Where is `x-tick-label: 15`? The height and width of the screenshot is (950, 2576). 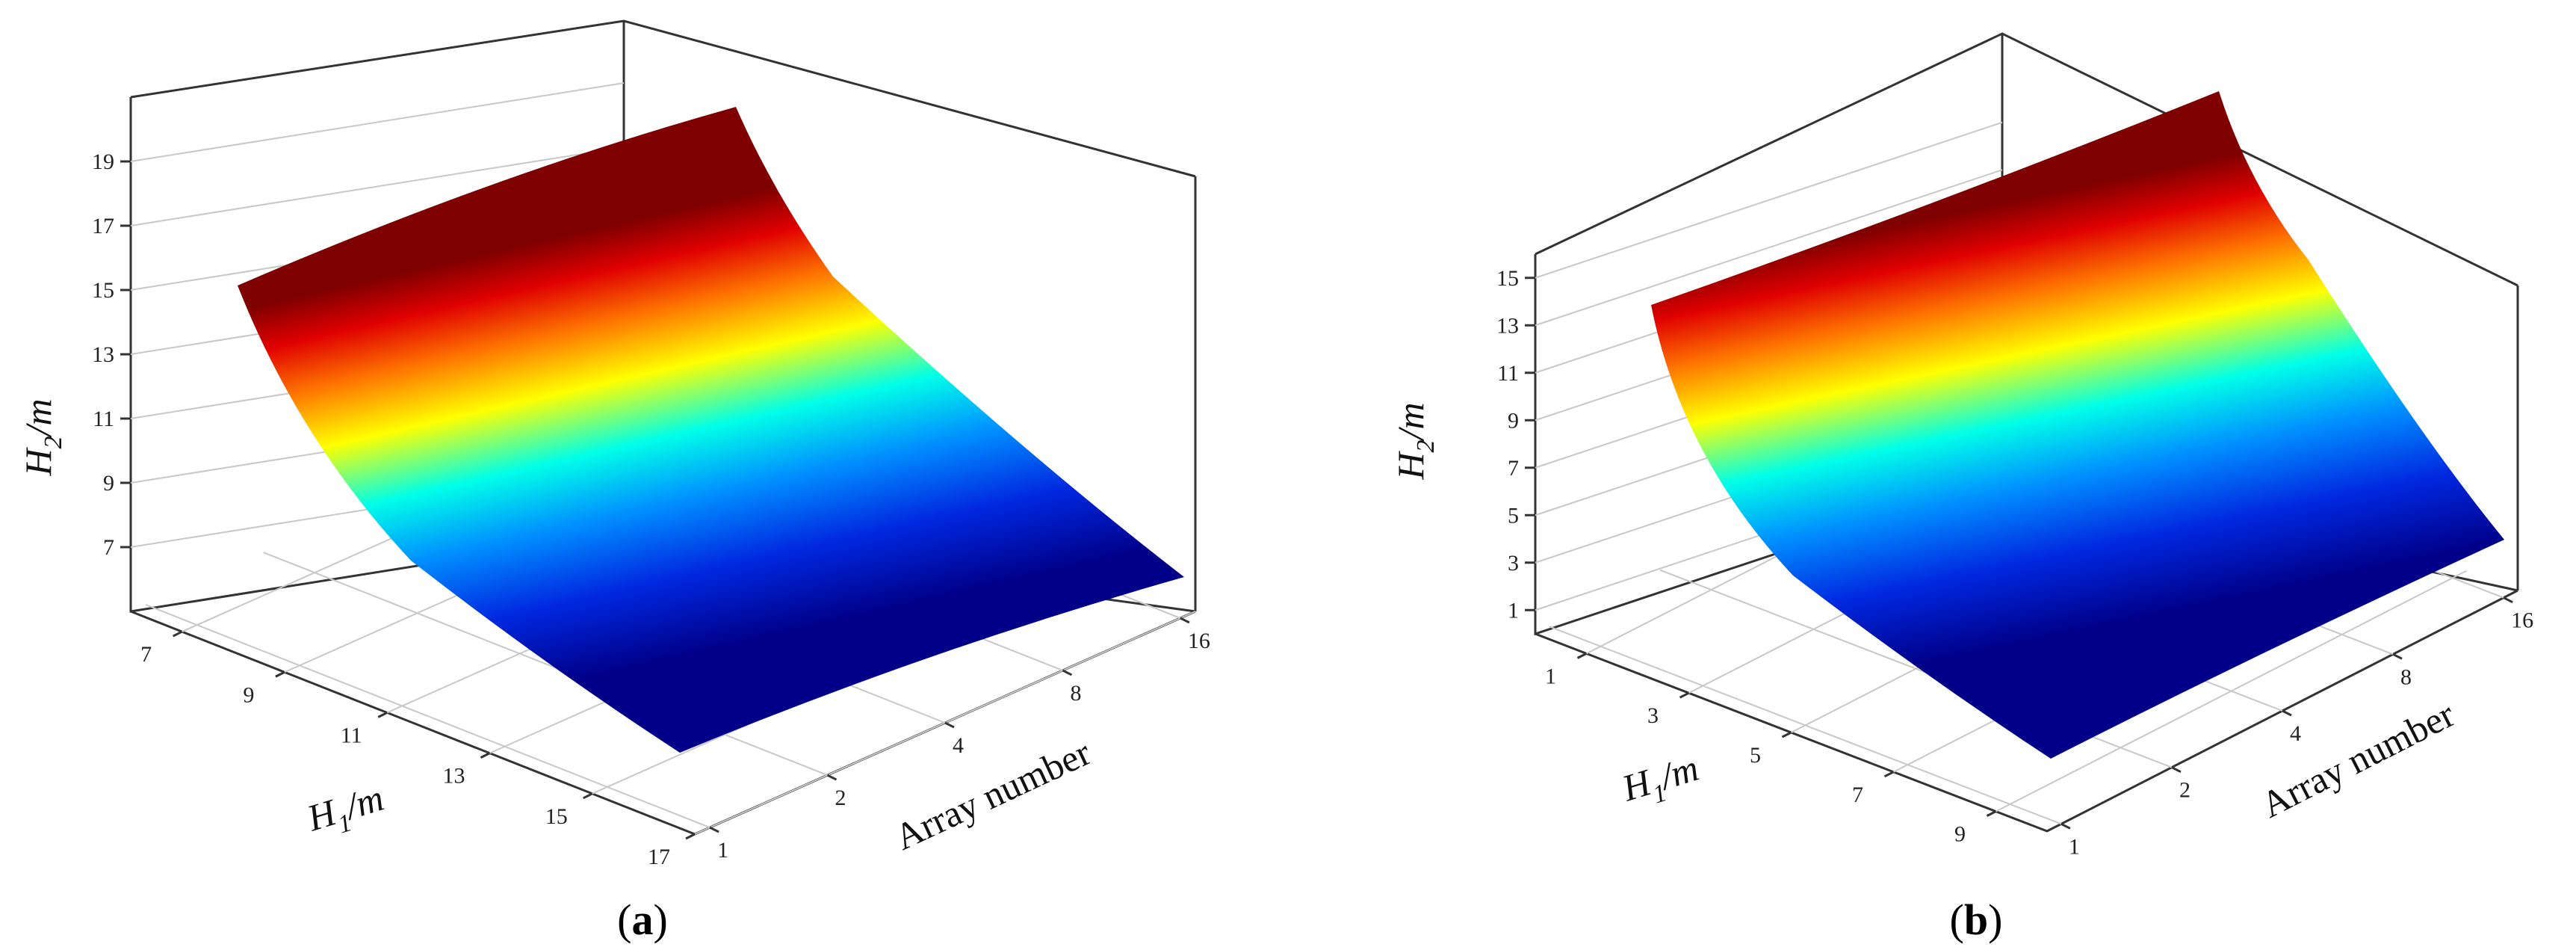 x-tick-label: 15 is located at coordinates (556, 816).